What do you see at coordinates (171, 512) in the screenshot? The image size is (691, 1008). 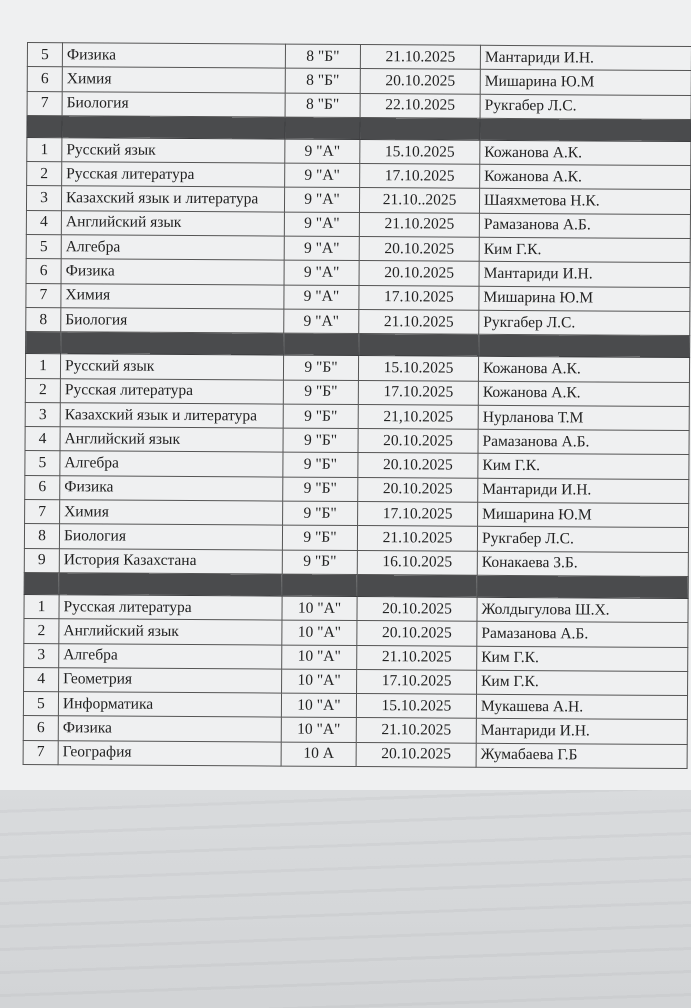 I see `subject-cell: Химия` at bounding box center [171, 512].